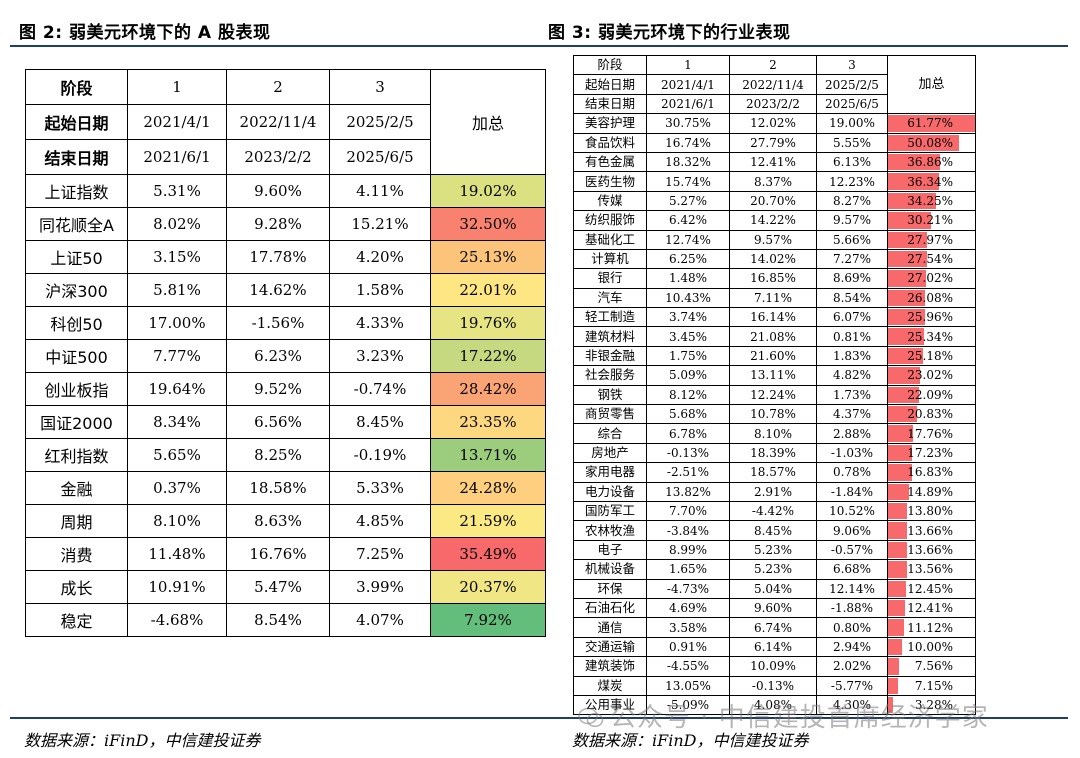 This screenshot has width=1080, height=758. What do you see at coordinates (610, 84) in the screenshot?
I see `start-date-label: 起始日期` at bounding box center [610, 84].